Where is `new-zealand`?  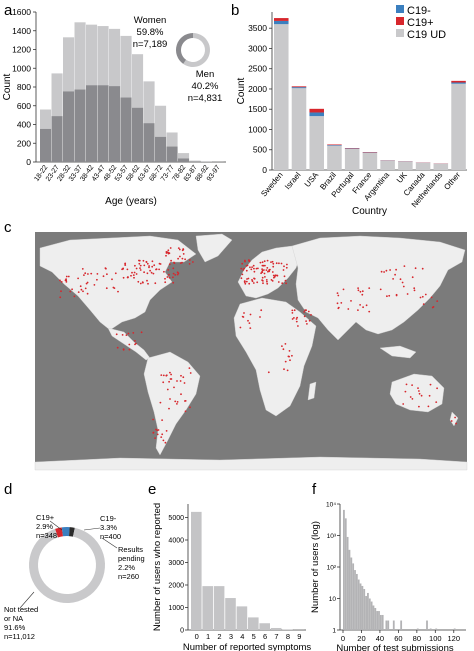 new-zealand is located at coordinates (454, 419).